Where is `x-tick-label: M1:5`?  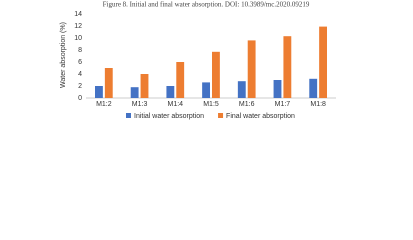 x-tick-label: M1:5 is located at coordinates (211, 104).